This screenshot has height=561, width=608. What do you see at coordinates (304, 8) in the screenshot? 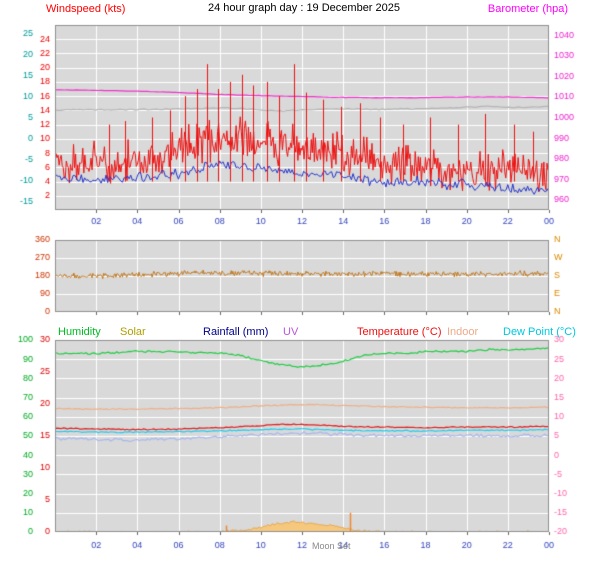
I see `graph-title: 24 hour graph day : 19 December 2025` at bounding box center [304, 8].